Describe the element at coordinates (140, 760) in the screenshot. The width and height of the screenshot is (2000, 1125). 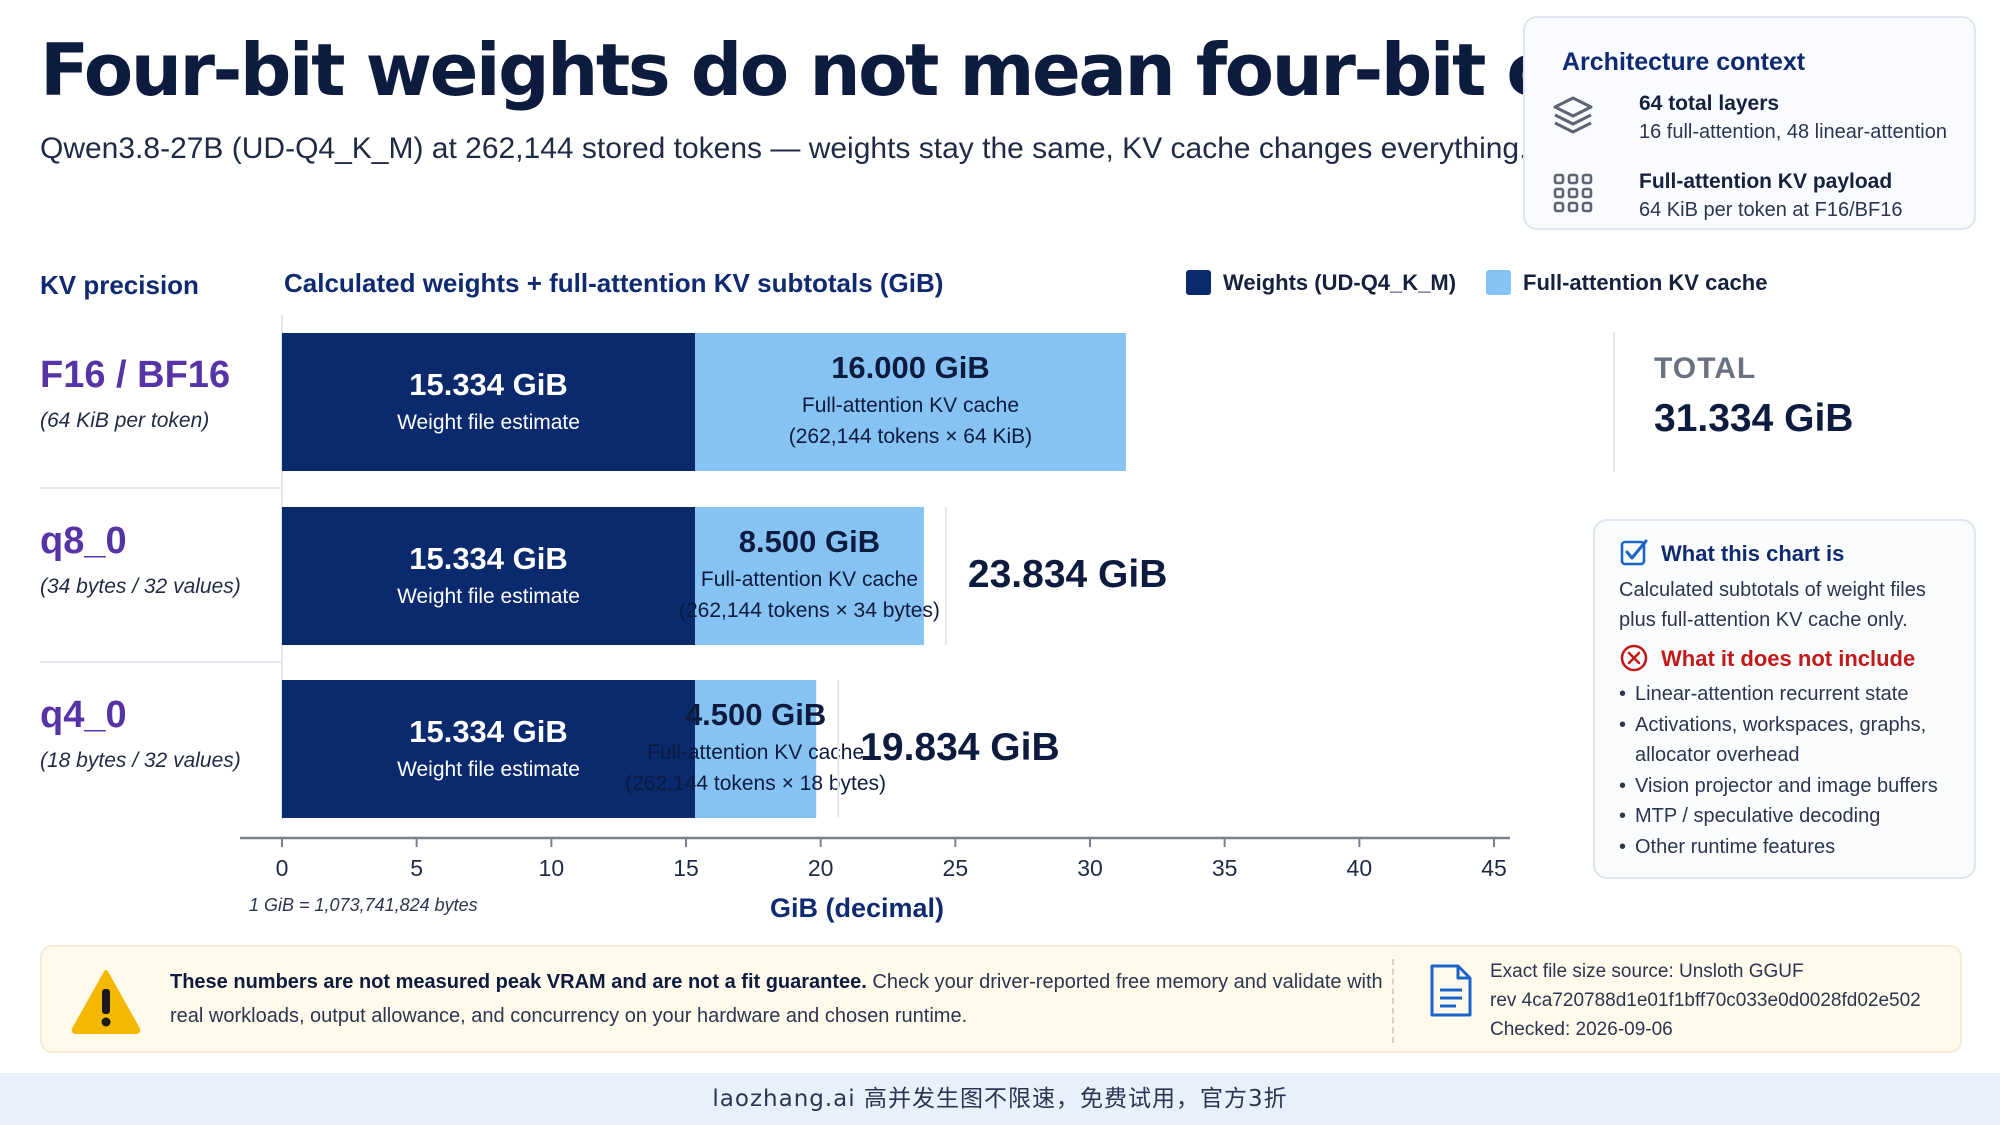
I see `row-label-desc: (18 bytes / 32 values)` at that location.